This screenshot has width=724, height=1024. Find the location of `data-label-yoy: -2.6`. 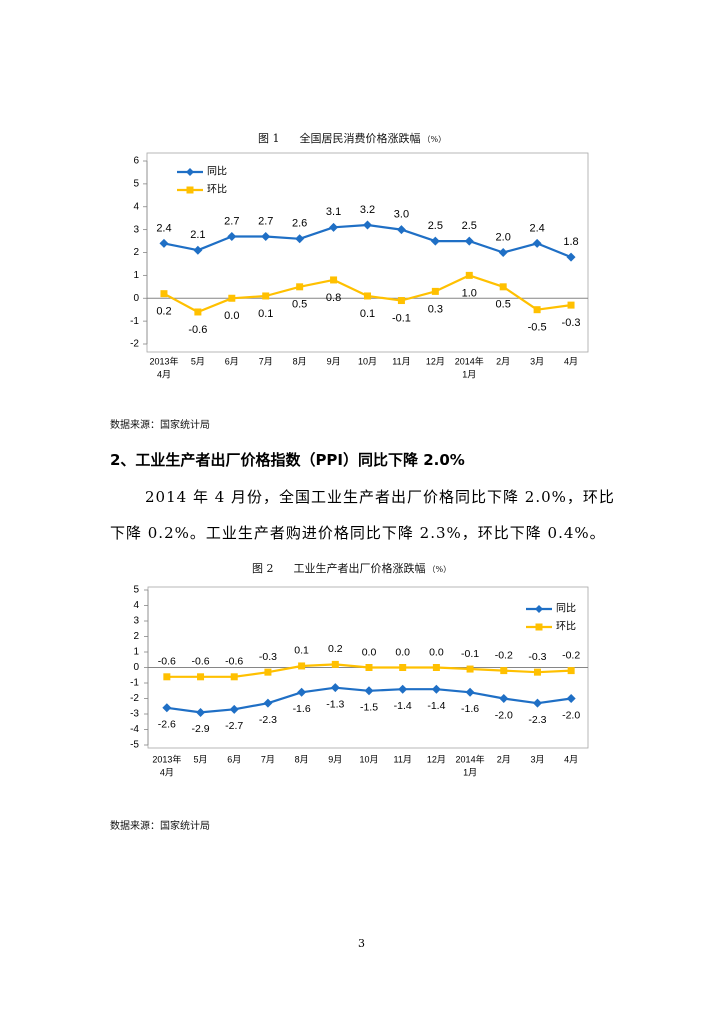

data-label-yoy: -2.6 is located at coordinates (167, 725).